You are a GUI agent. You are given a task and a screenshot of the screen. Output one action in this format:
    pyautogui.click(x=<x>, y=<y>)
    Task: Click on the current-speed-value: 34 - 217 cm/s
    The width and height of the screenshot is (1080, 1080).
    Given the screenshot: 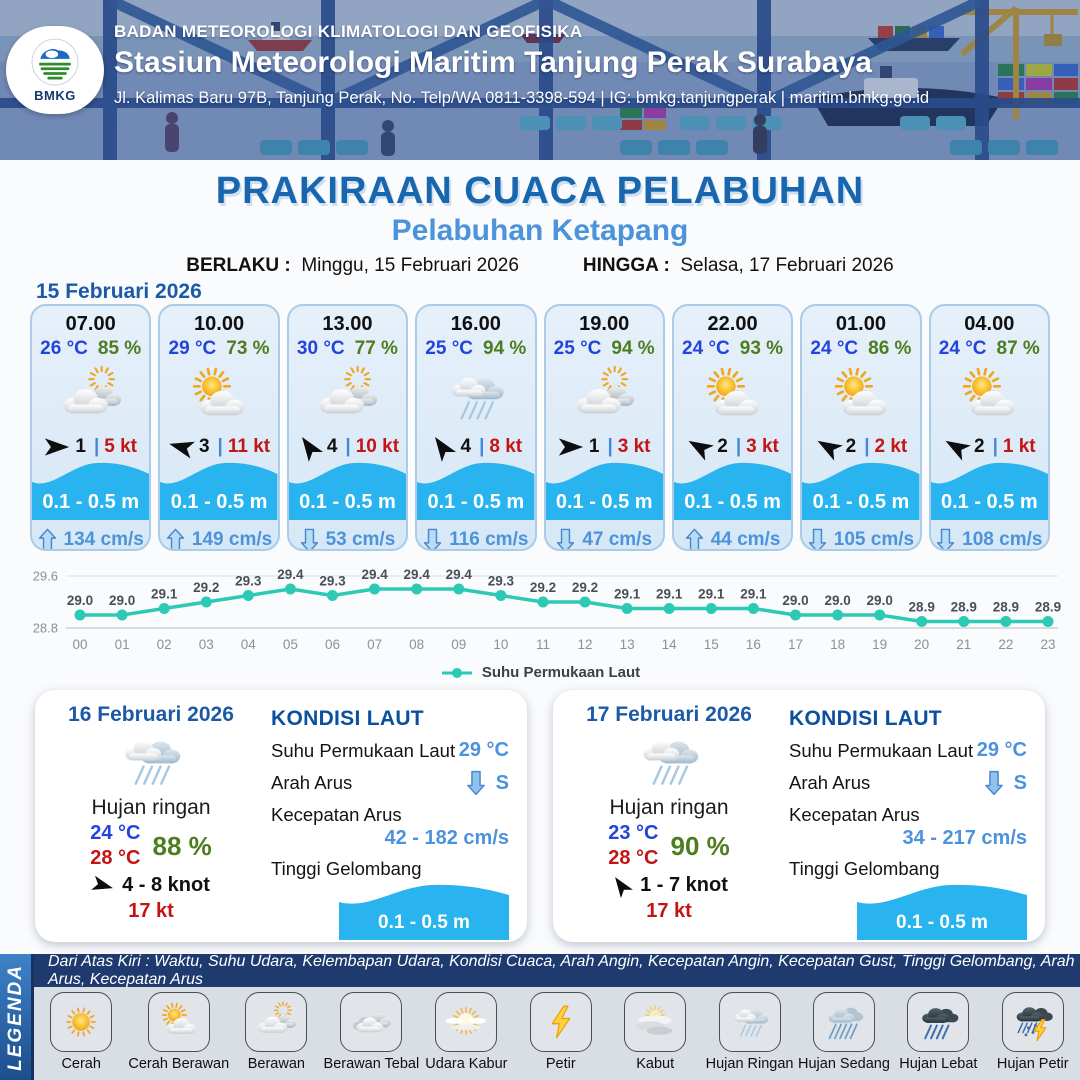 What is the action you would take?
    pyautogui.click(x=964, y=838)
    